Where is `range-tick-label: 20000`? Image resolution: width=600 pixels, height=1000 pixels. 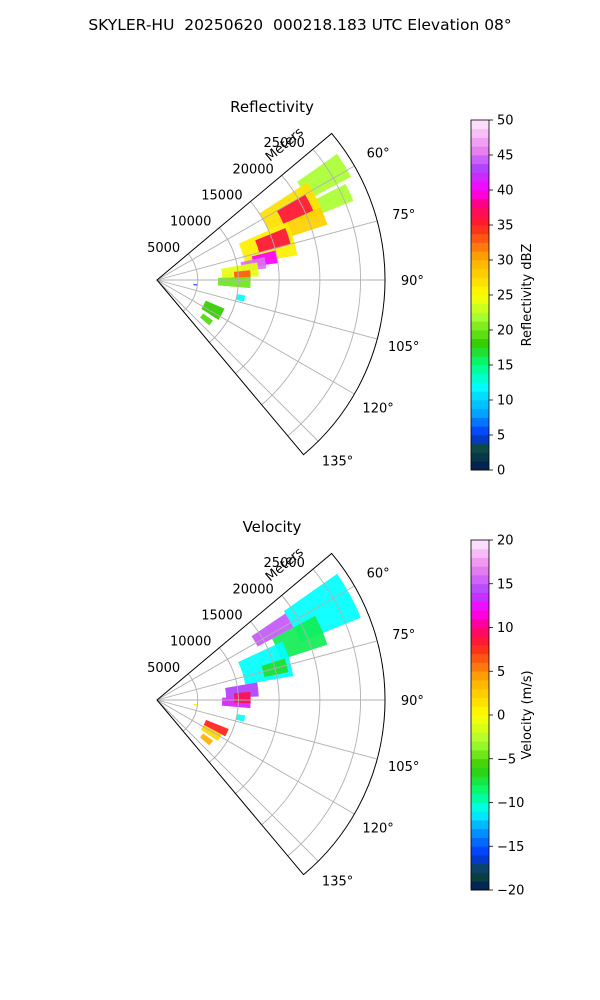 range-tick-label: 20000 is located at coordinates (252, 589).